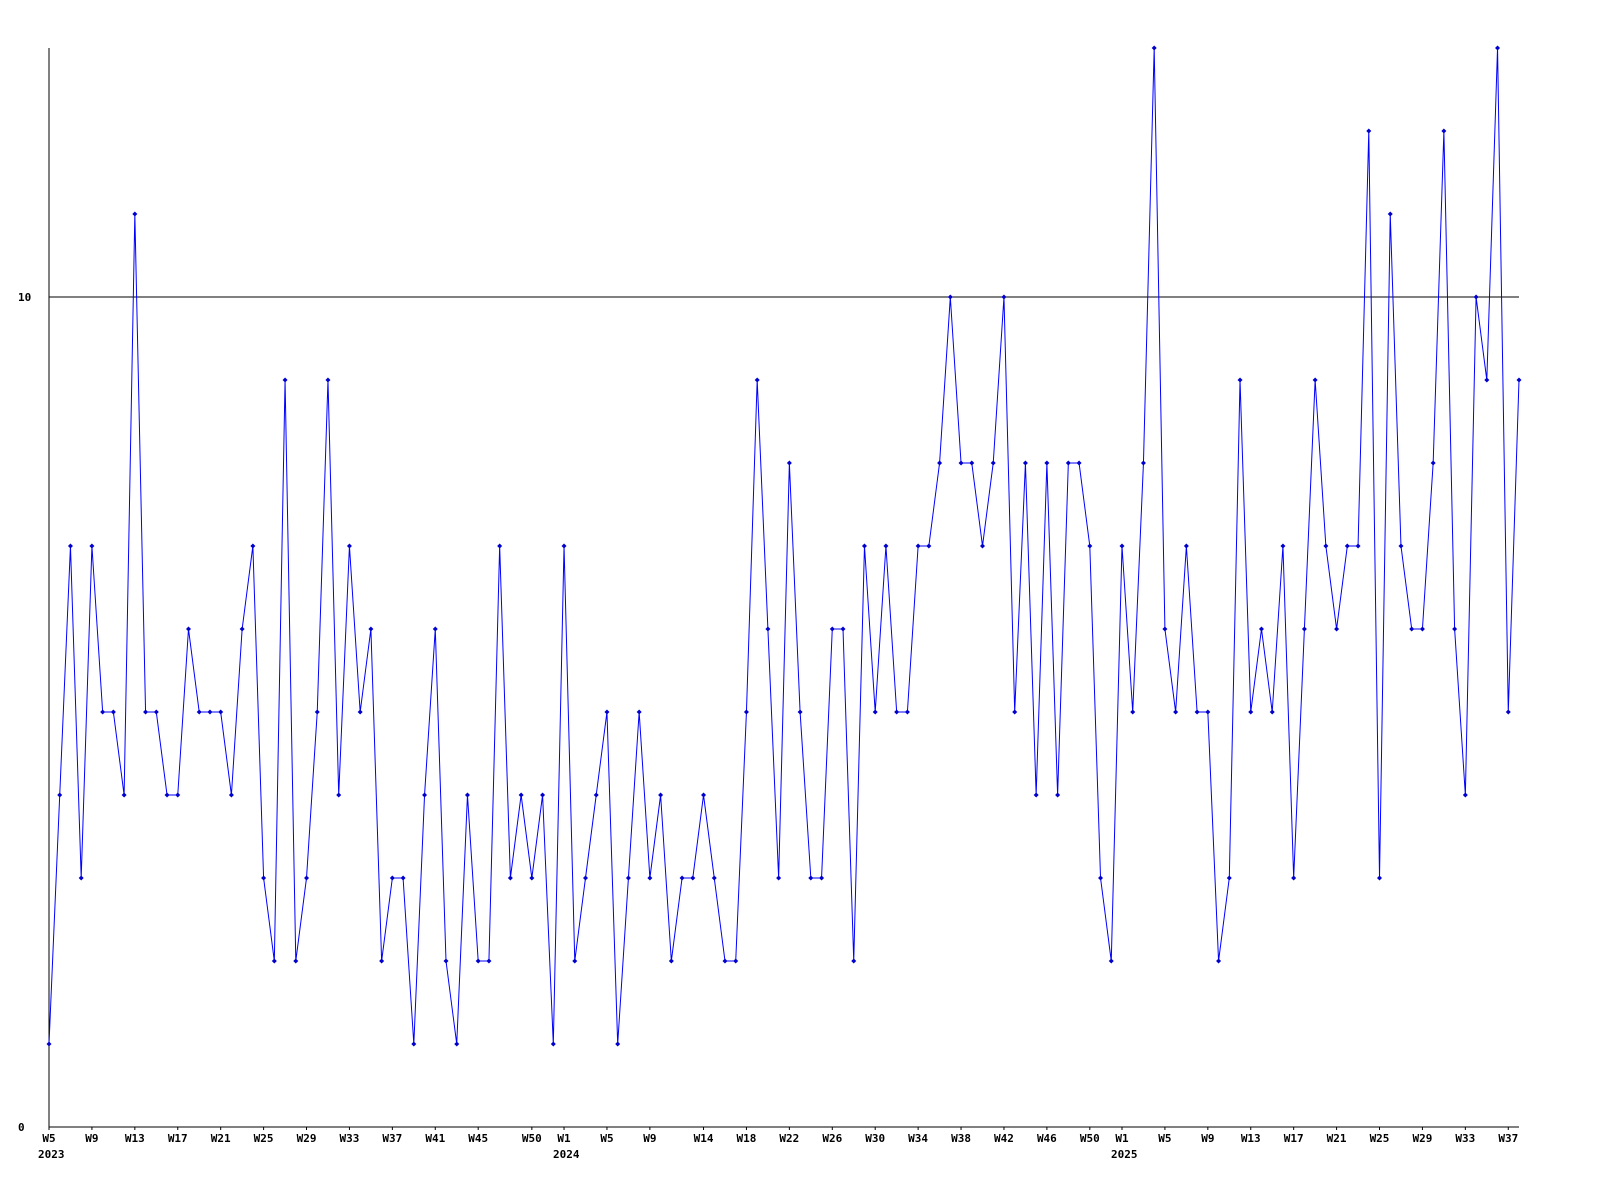  Describe the element at coordinates (1004, 1138) in the screenshot. I see `x-tick-label: W42` at that location.